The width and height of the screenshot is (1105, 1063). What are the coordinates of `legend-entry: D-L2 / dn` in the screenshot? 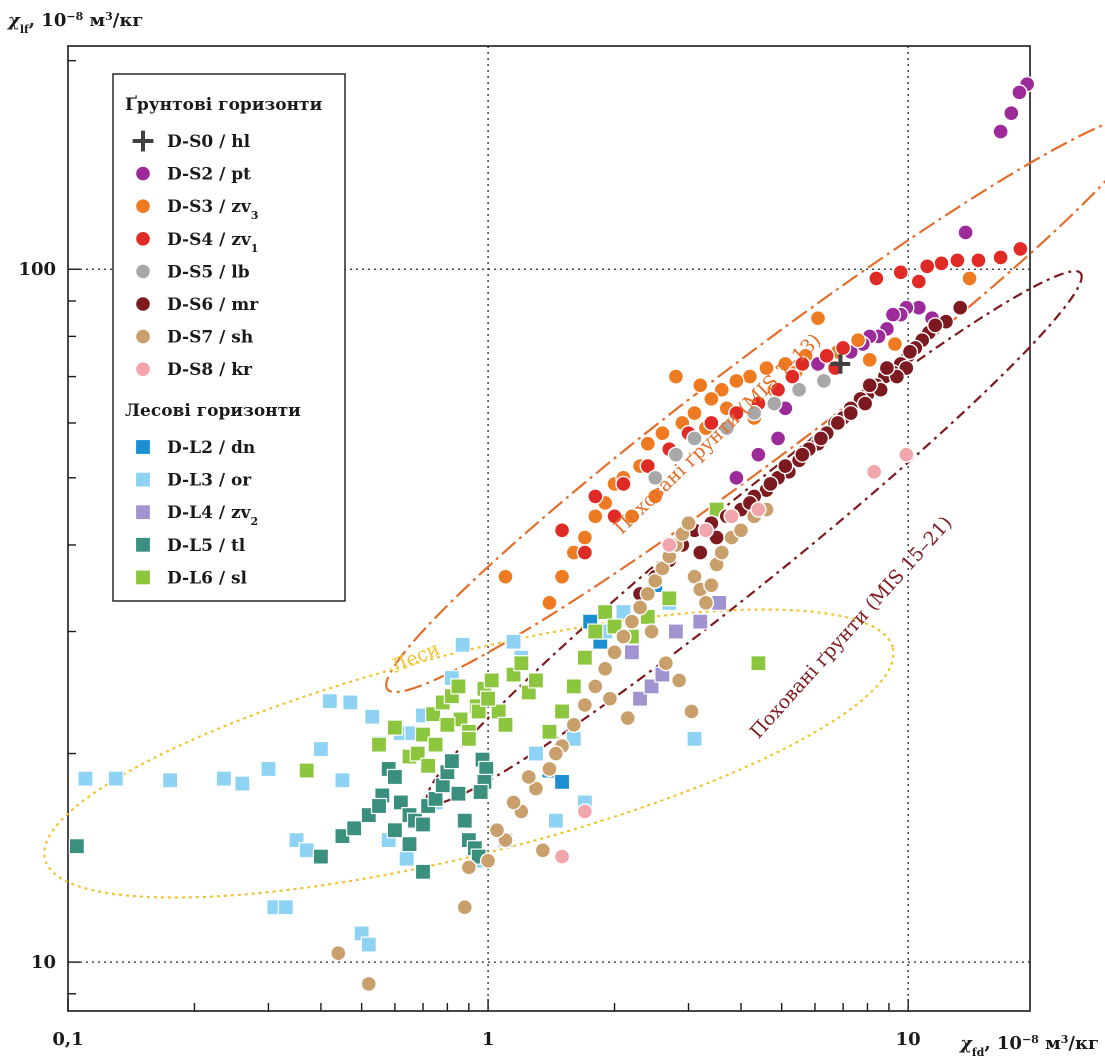 It's located at (194, 448).